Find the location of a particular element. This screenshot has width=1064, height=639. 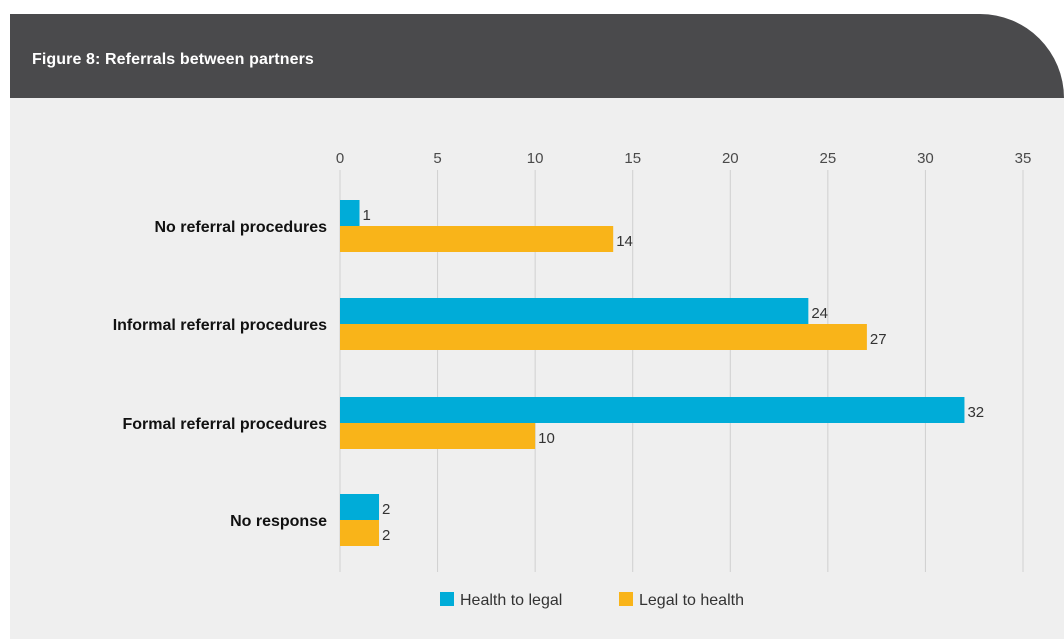

data-label: 1 is located at coordinates (367, 215).